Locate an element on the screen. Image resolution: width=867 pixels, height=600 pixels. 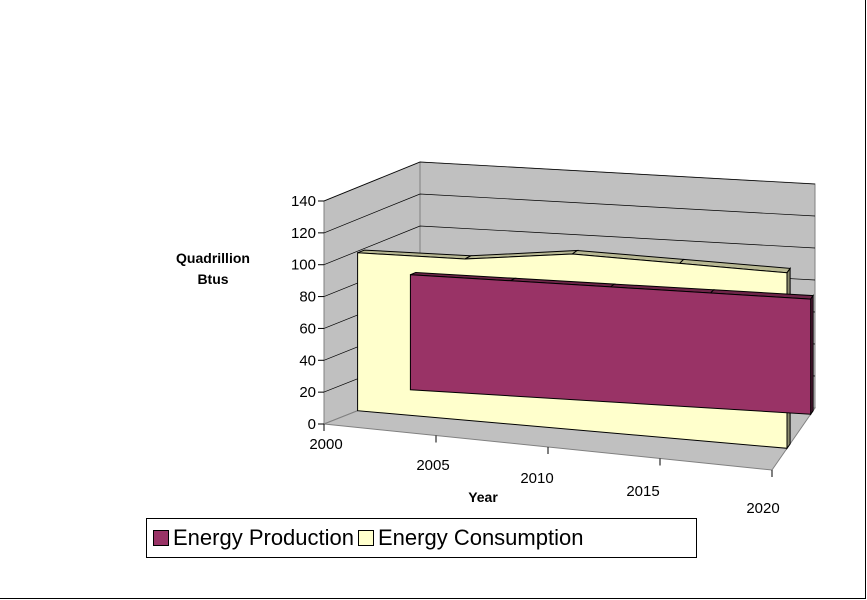
legend: Energy Production Energy Consumption is located at coordinates (421, 538).